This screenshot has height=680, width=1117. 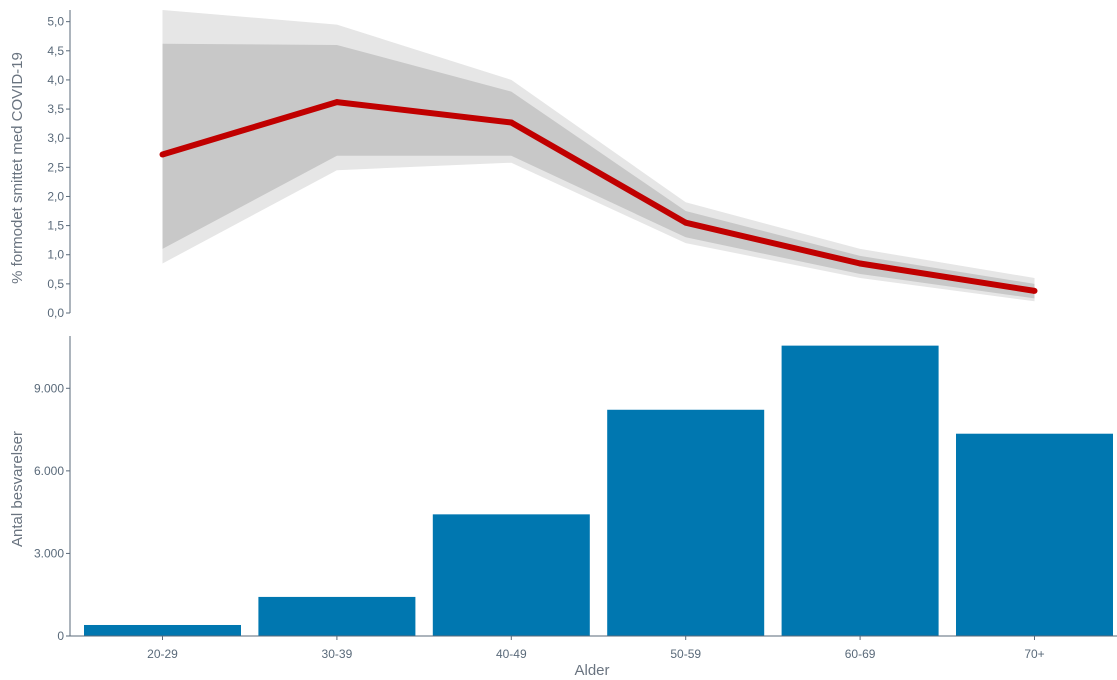 What do you see at coordinates (55, 109) in the screenshot?
I see `top-y-tick-label: 3,5` at bounding box center [55, 109].